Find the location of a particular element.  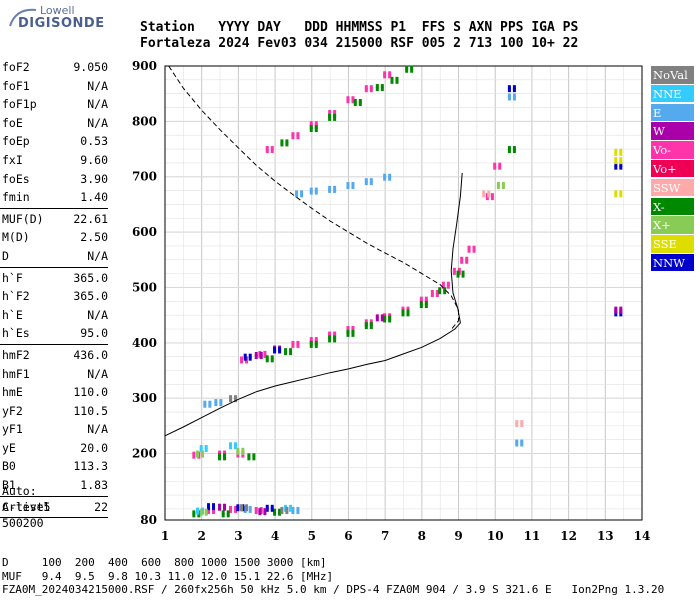

parameter-row: B1 1.83 is located at coordinates (55, 485).